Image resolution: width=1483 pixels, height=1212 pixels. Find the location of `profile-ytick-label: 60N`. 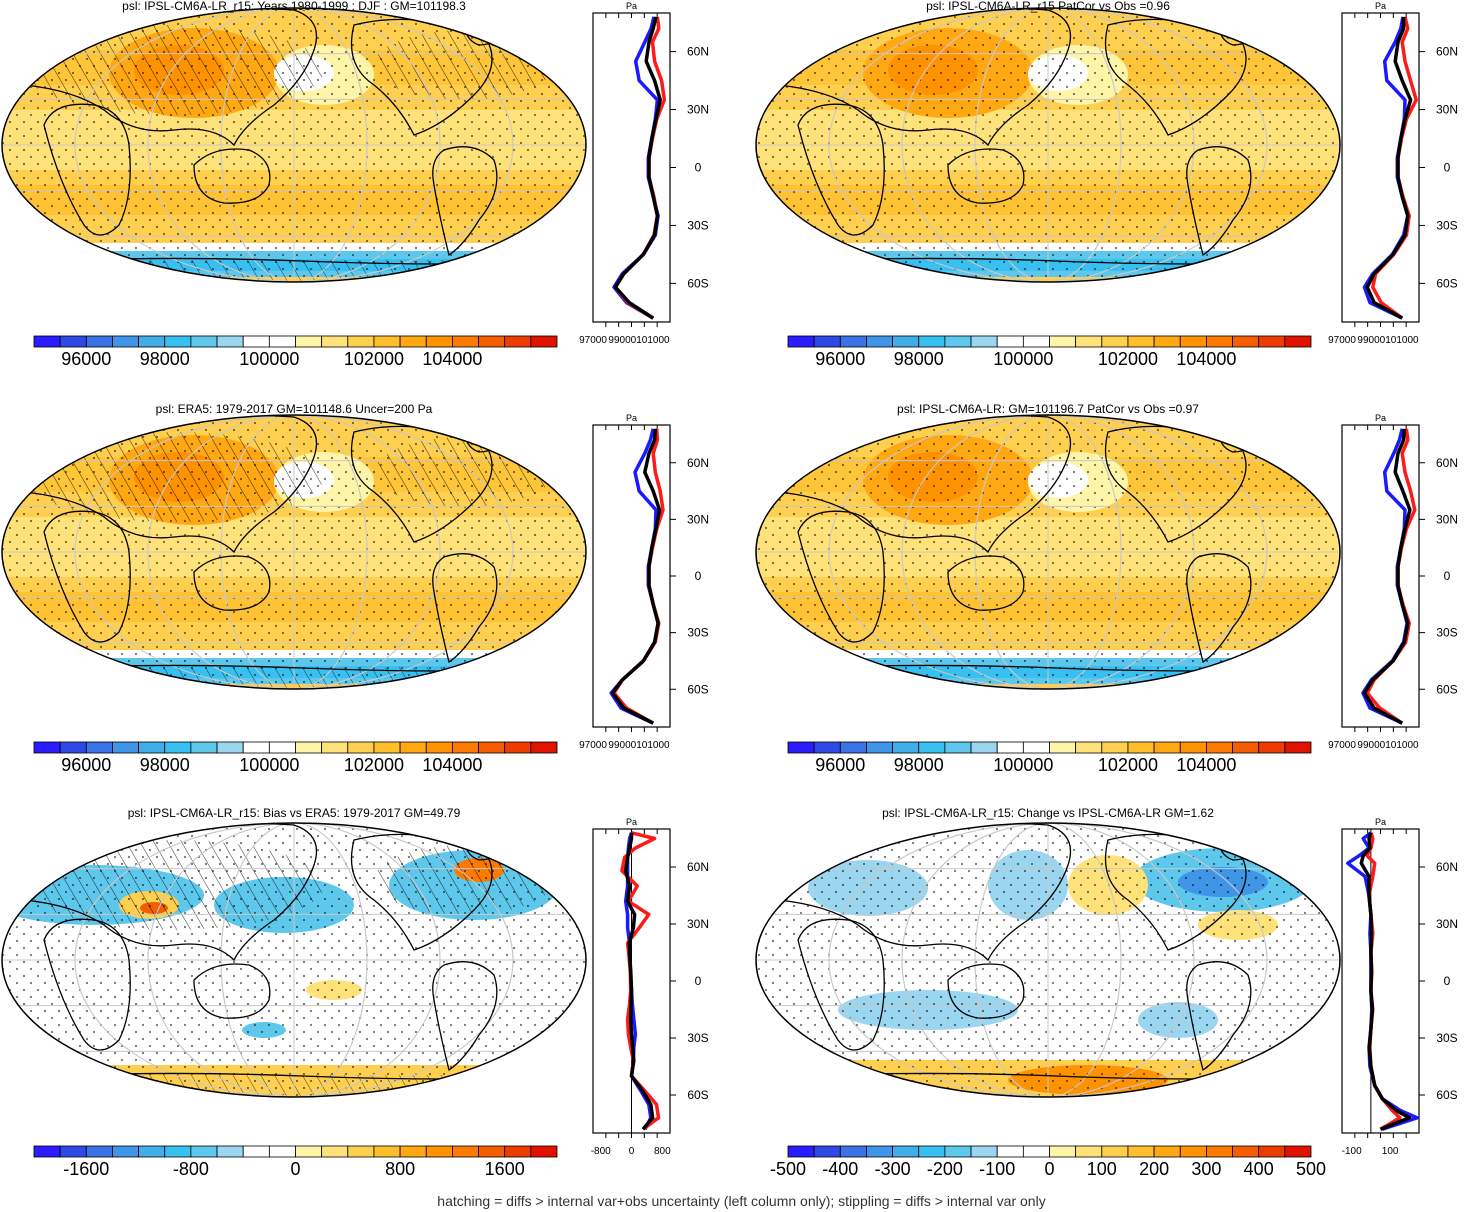

profile-ytick-label: 60N is located at coordinates (1447, 52).